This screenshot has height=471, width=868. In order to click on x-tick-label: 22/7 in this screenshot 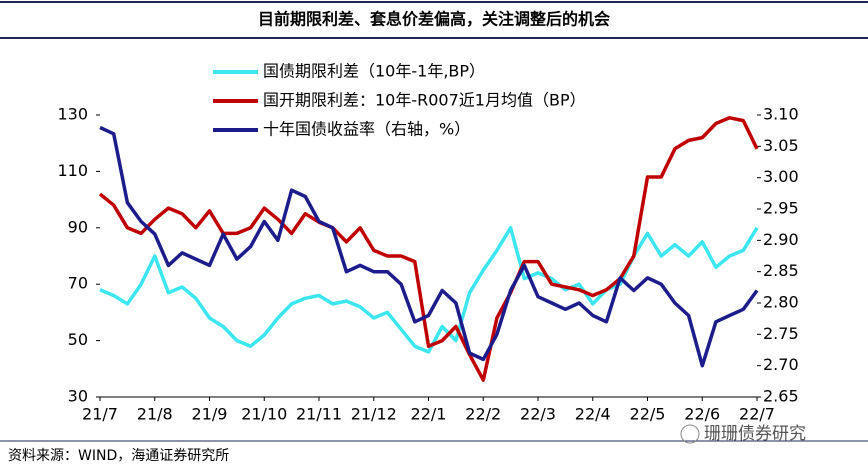, I will do `click(757, 414)`.